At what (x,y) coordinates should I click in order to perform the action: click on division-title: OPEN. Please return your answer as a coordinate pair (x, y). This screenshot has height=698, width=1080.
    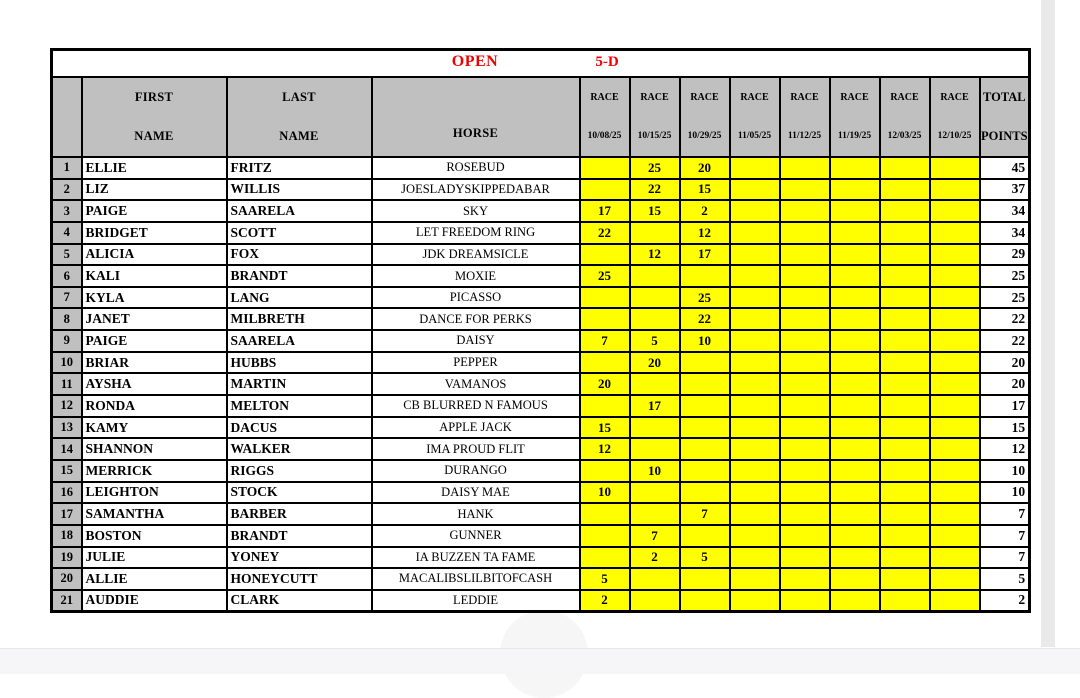
    Looking at the image, I should click on (475, 61).